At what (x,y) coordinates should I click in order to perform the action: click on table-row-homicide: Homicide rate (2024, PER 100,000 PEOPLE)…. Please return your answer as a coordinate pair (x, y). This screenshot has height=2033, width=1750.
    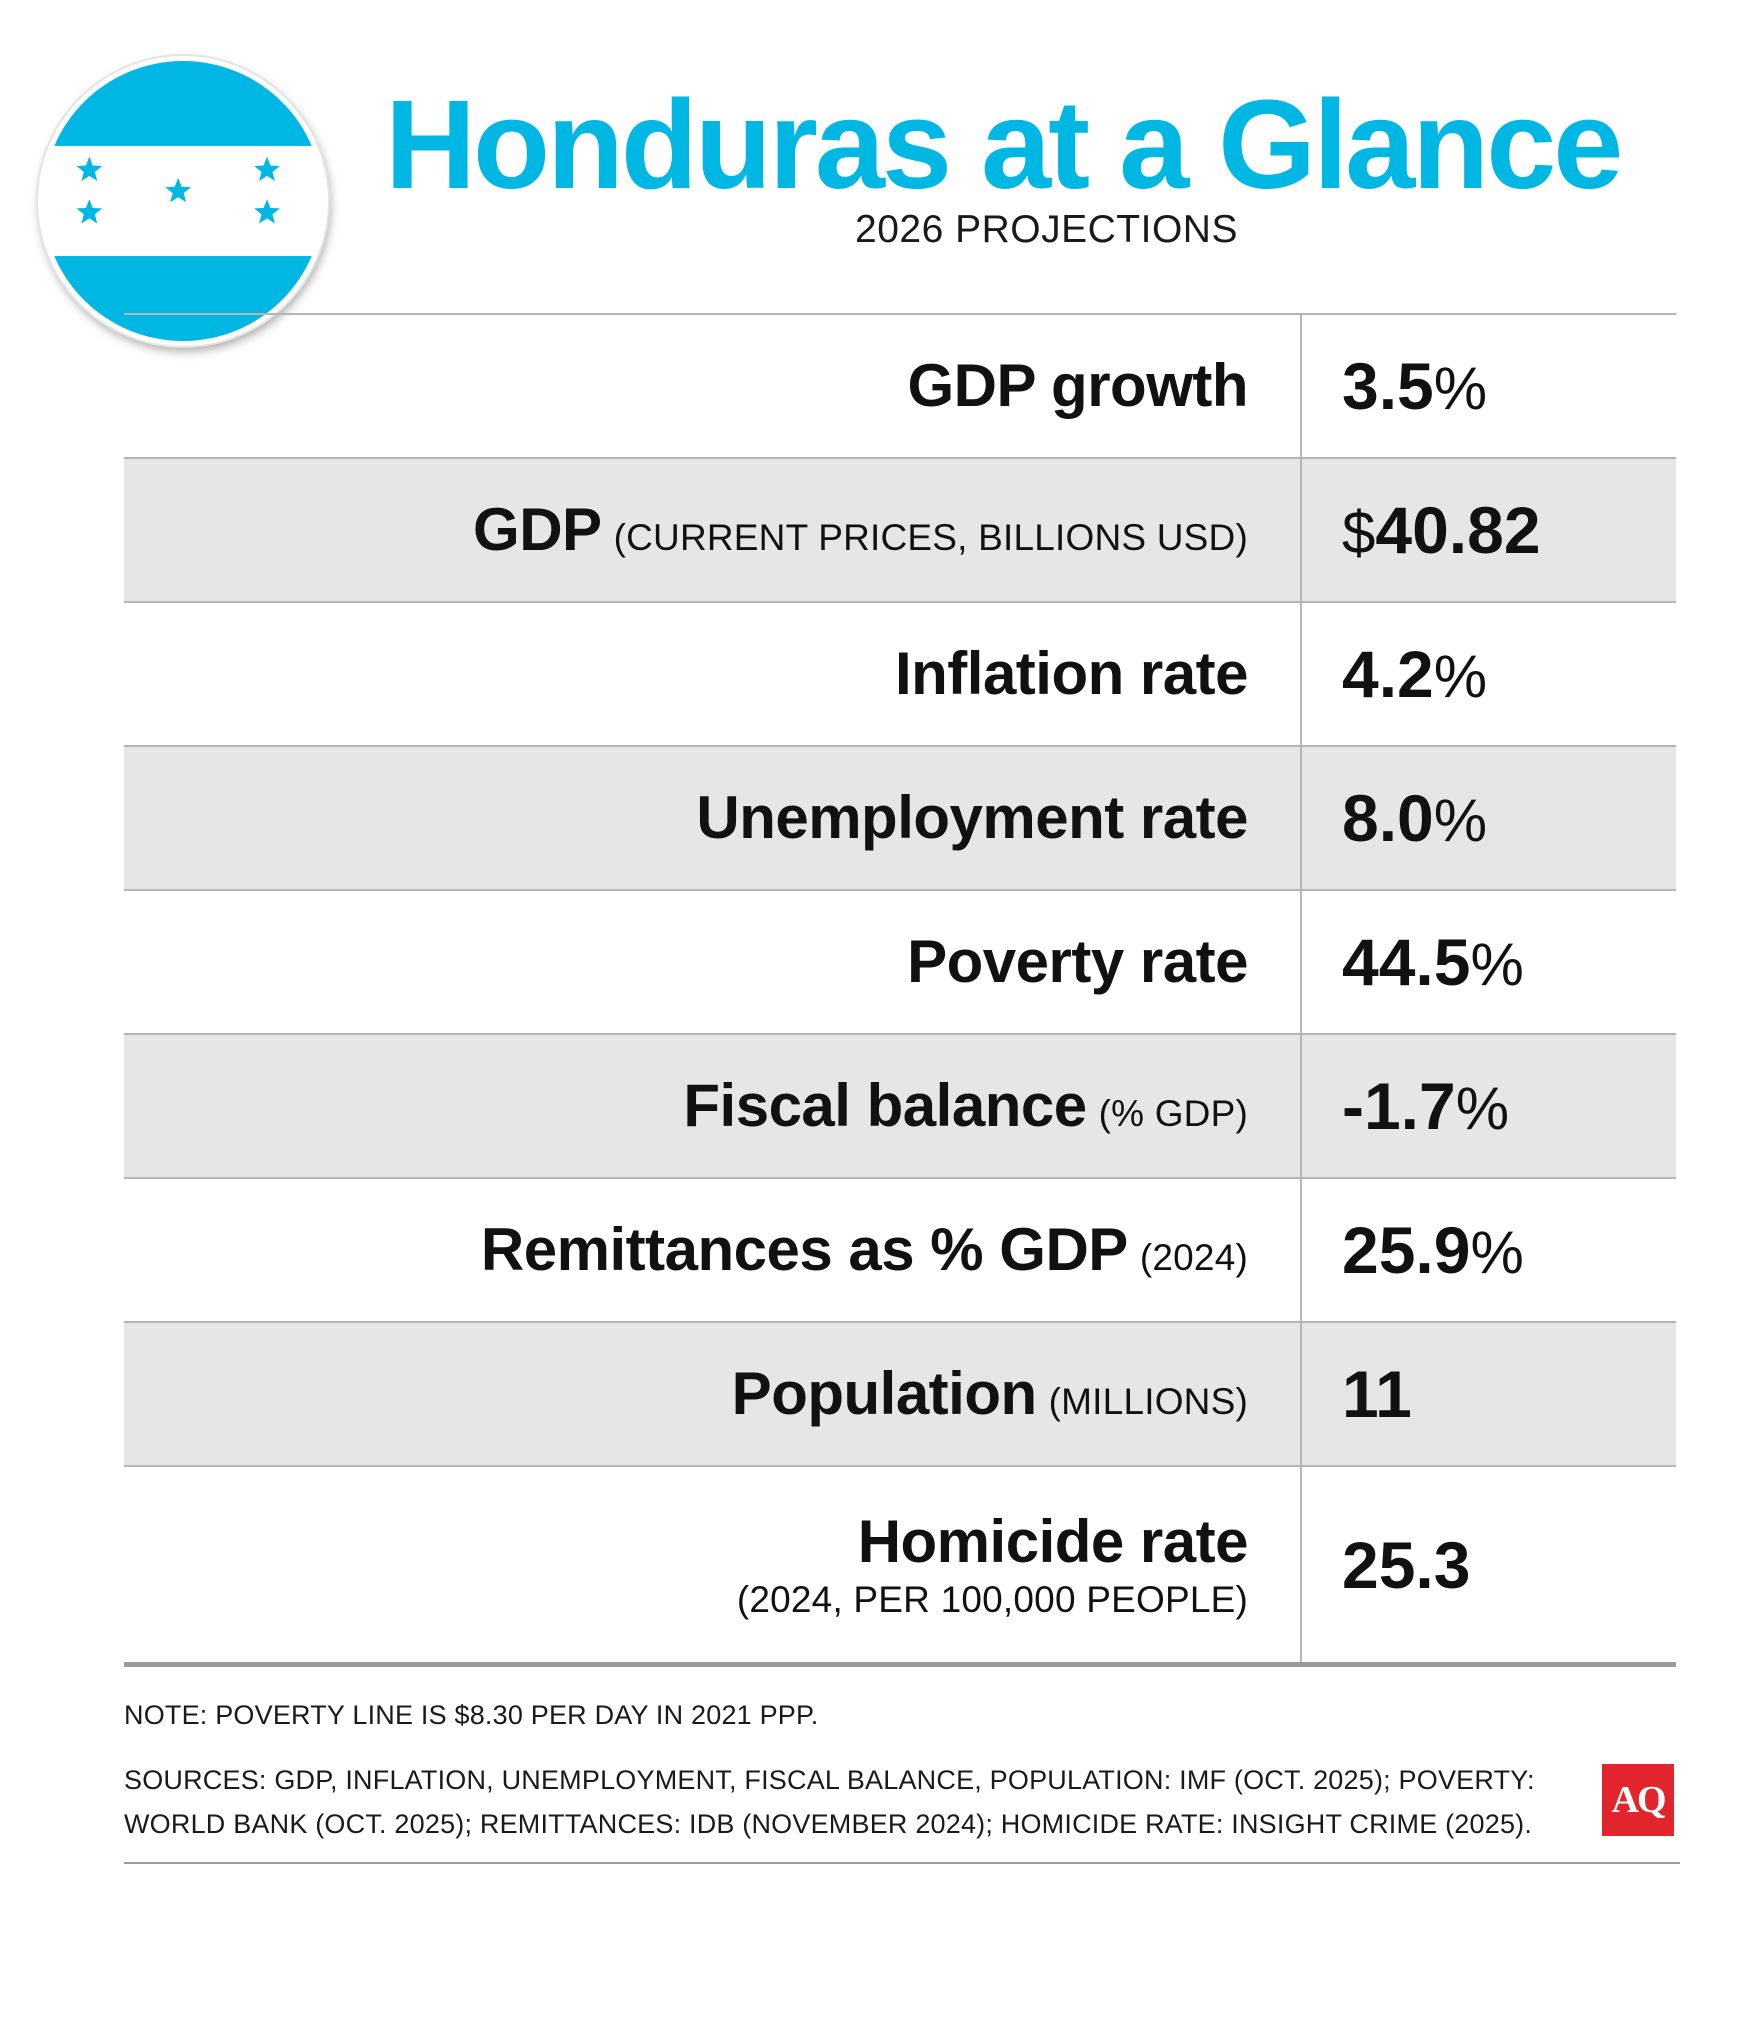
    Looking at the image, I should click on (900, 1567).